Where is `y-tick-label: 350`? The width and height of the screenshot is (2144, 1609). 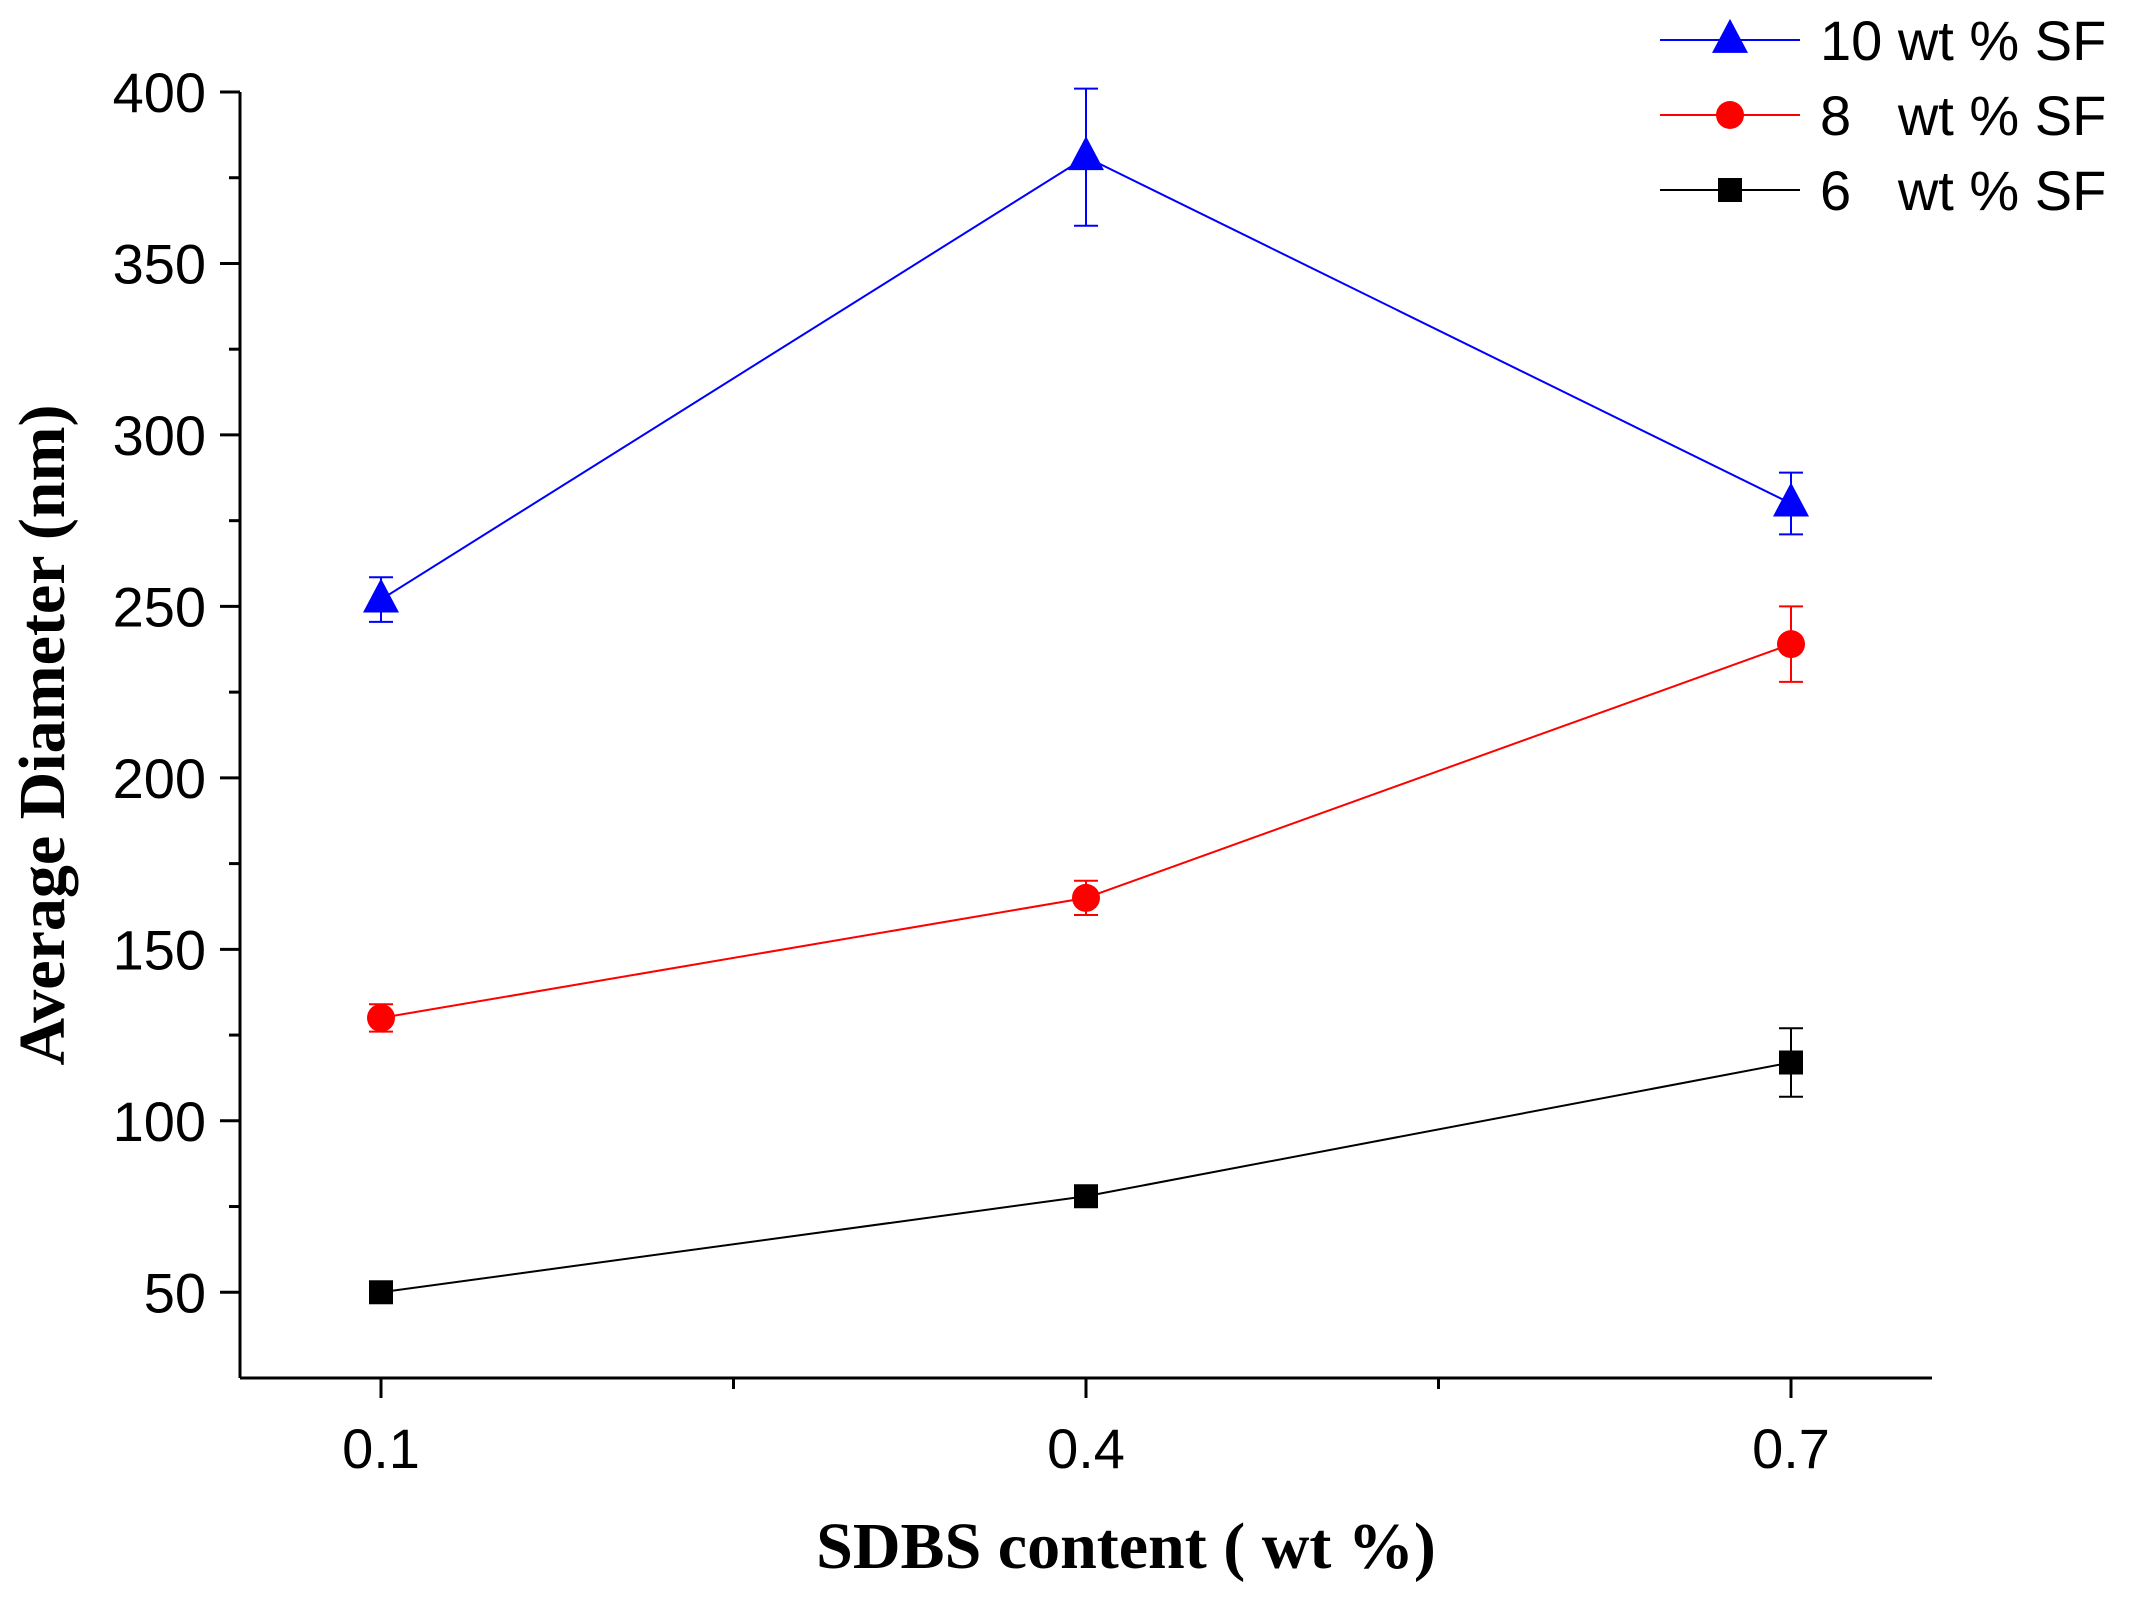
y-tick-label: 350 is located at coordinates (159, 263).